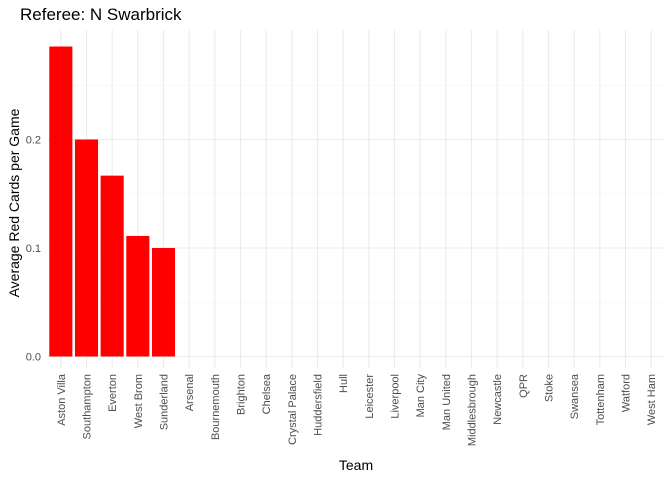 This screenshot has height=480, width=672. Describe the element at coordinates (319, 405) in the screenshot. I see `x-tick-label: Huddersfield` at that location.